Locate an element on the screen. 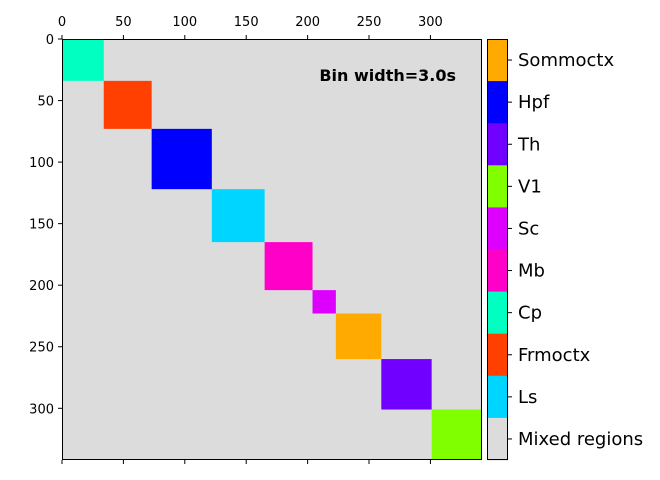  legend-swatch-mixed-regions is located at coordinates (497, 439).